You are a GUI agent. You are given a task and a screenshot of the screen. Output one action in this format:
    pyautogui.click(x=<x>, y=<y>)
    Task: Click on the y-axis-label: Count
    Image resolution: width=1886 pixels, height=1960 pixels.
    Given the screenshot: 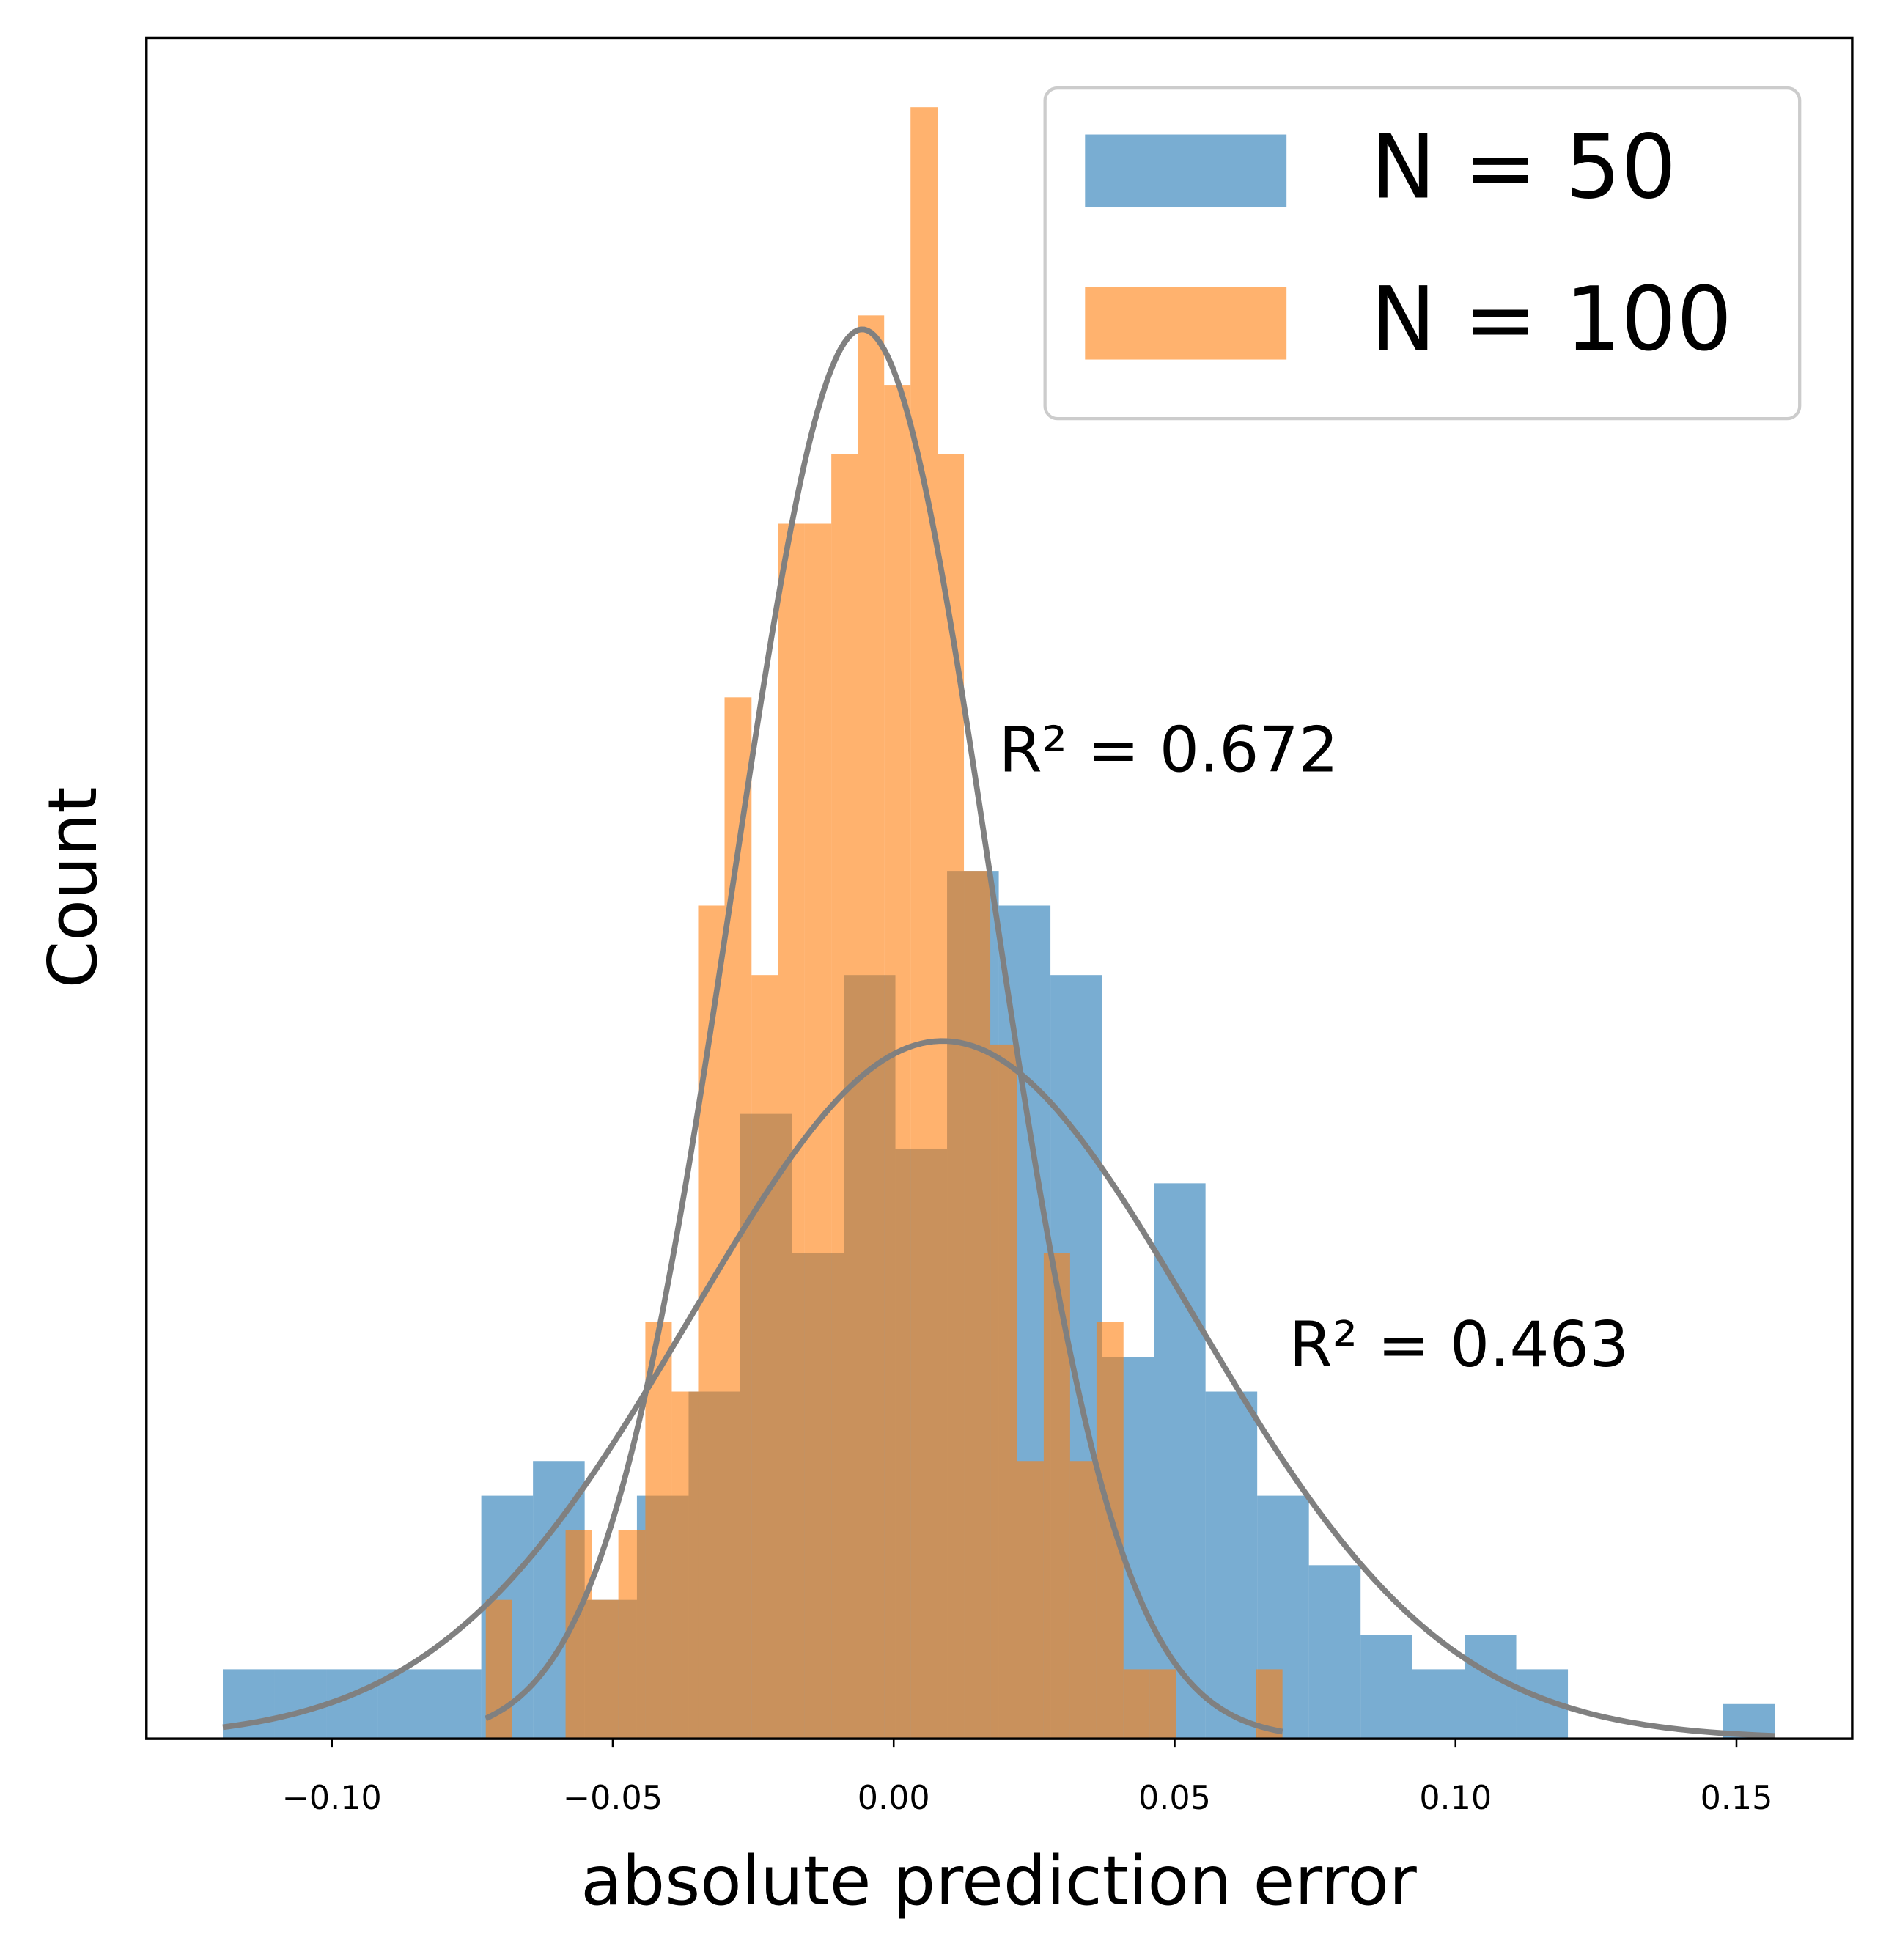 What is the action you would take?
    pyautogui.click(x=73, y=887)
    